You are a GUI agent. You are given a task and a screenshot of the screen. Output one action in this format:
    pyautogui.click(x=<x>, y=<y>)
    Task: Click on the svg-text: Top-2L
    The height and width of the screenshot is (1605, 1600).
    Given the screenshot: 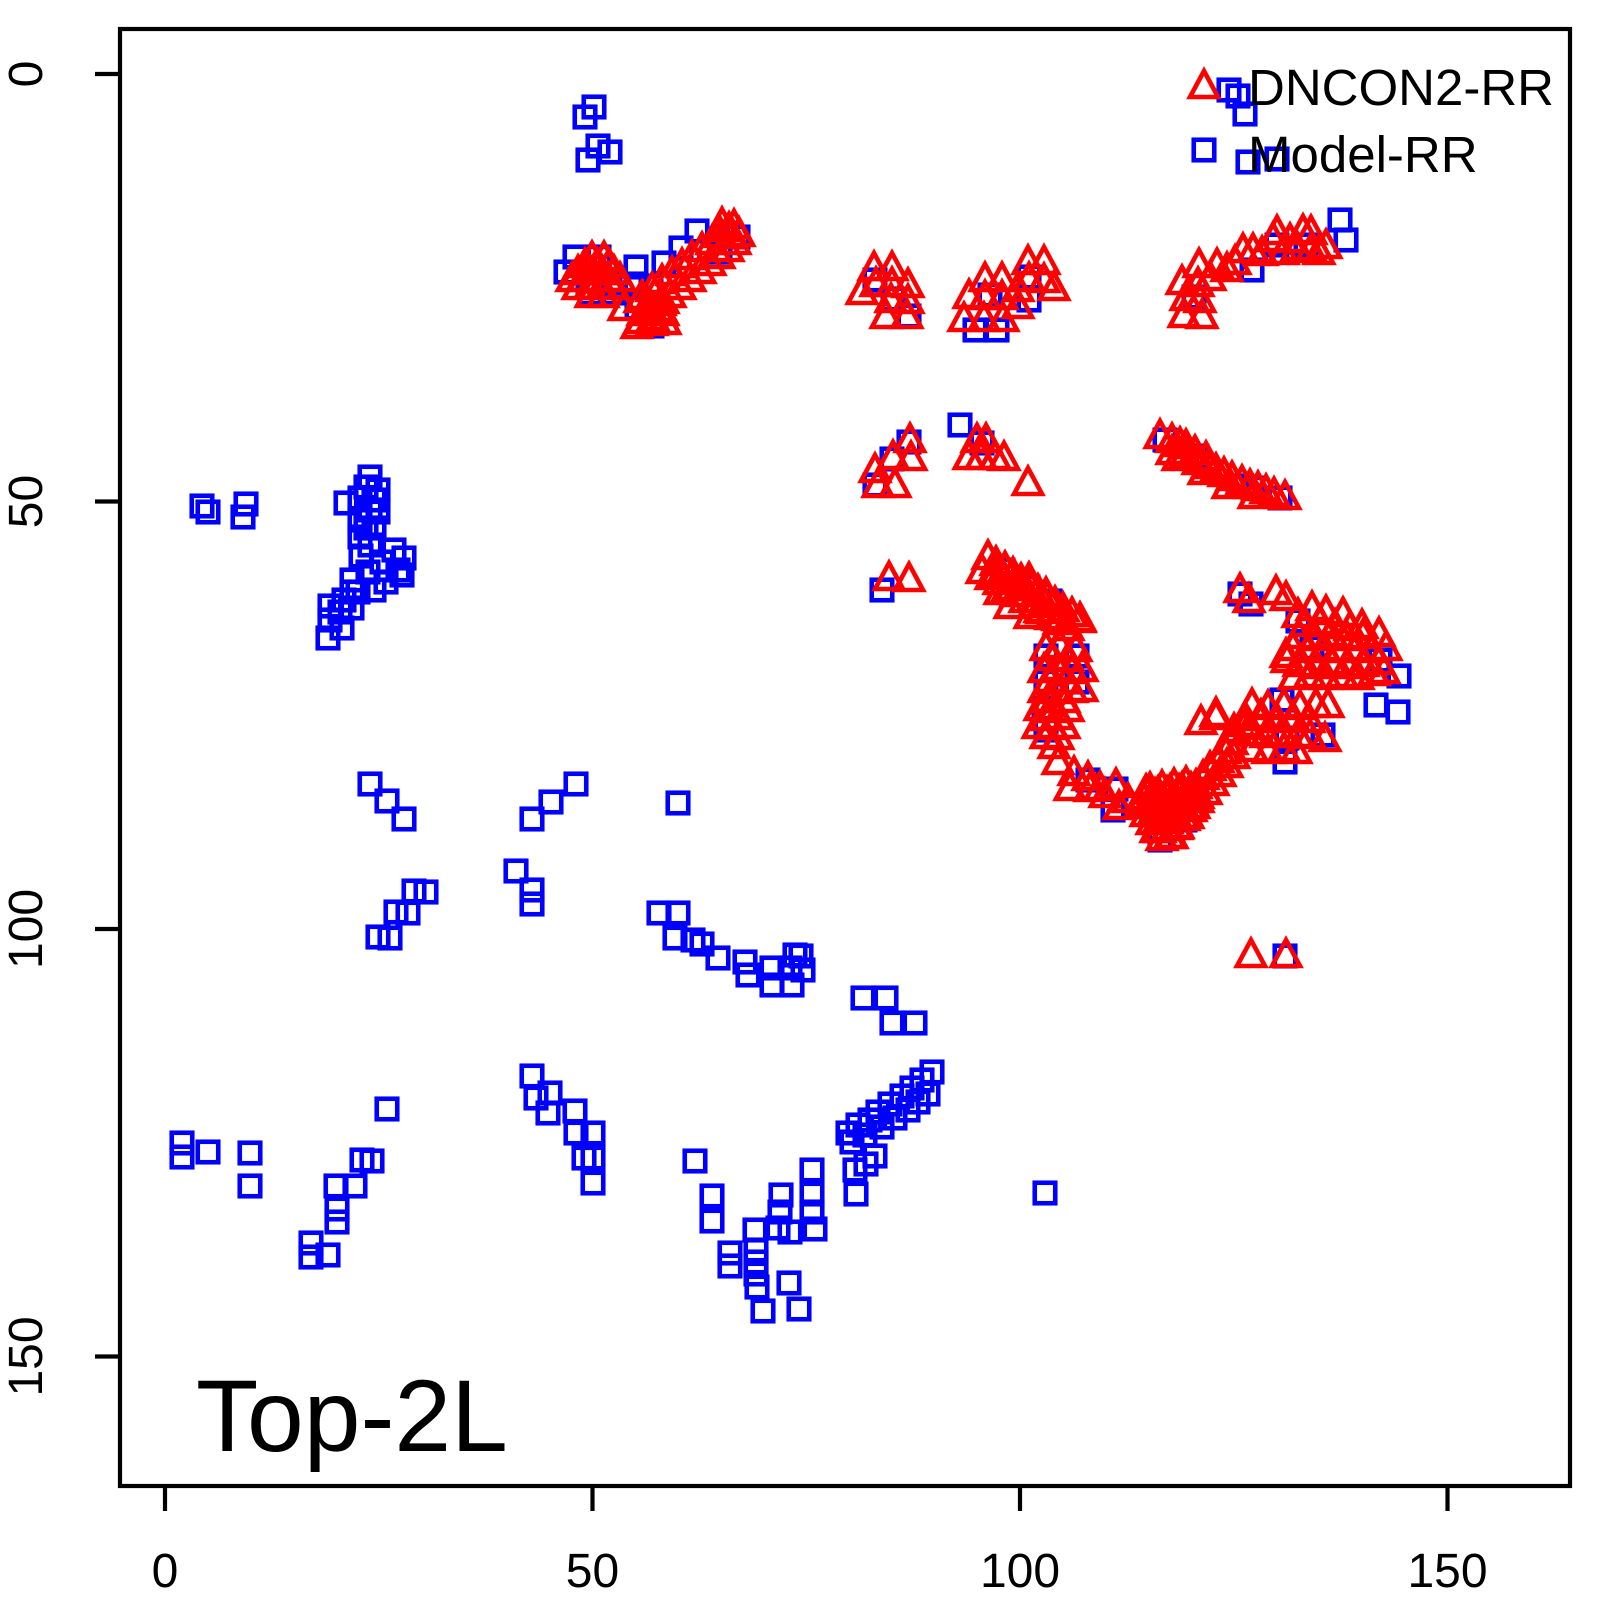 What is the action you would take?
    pyautogui.click(x=352, y=1416)
    